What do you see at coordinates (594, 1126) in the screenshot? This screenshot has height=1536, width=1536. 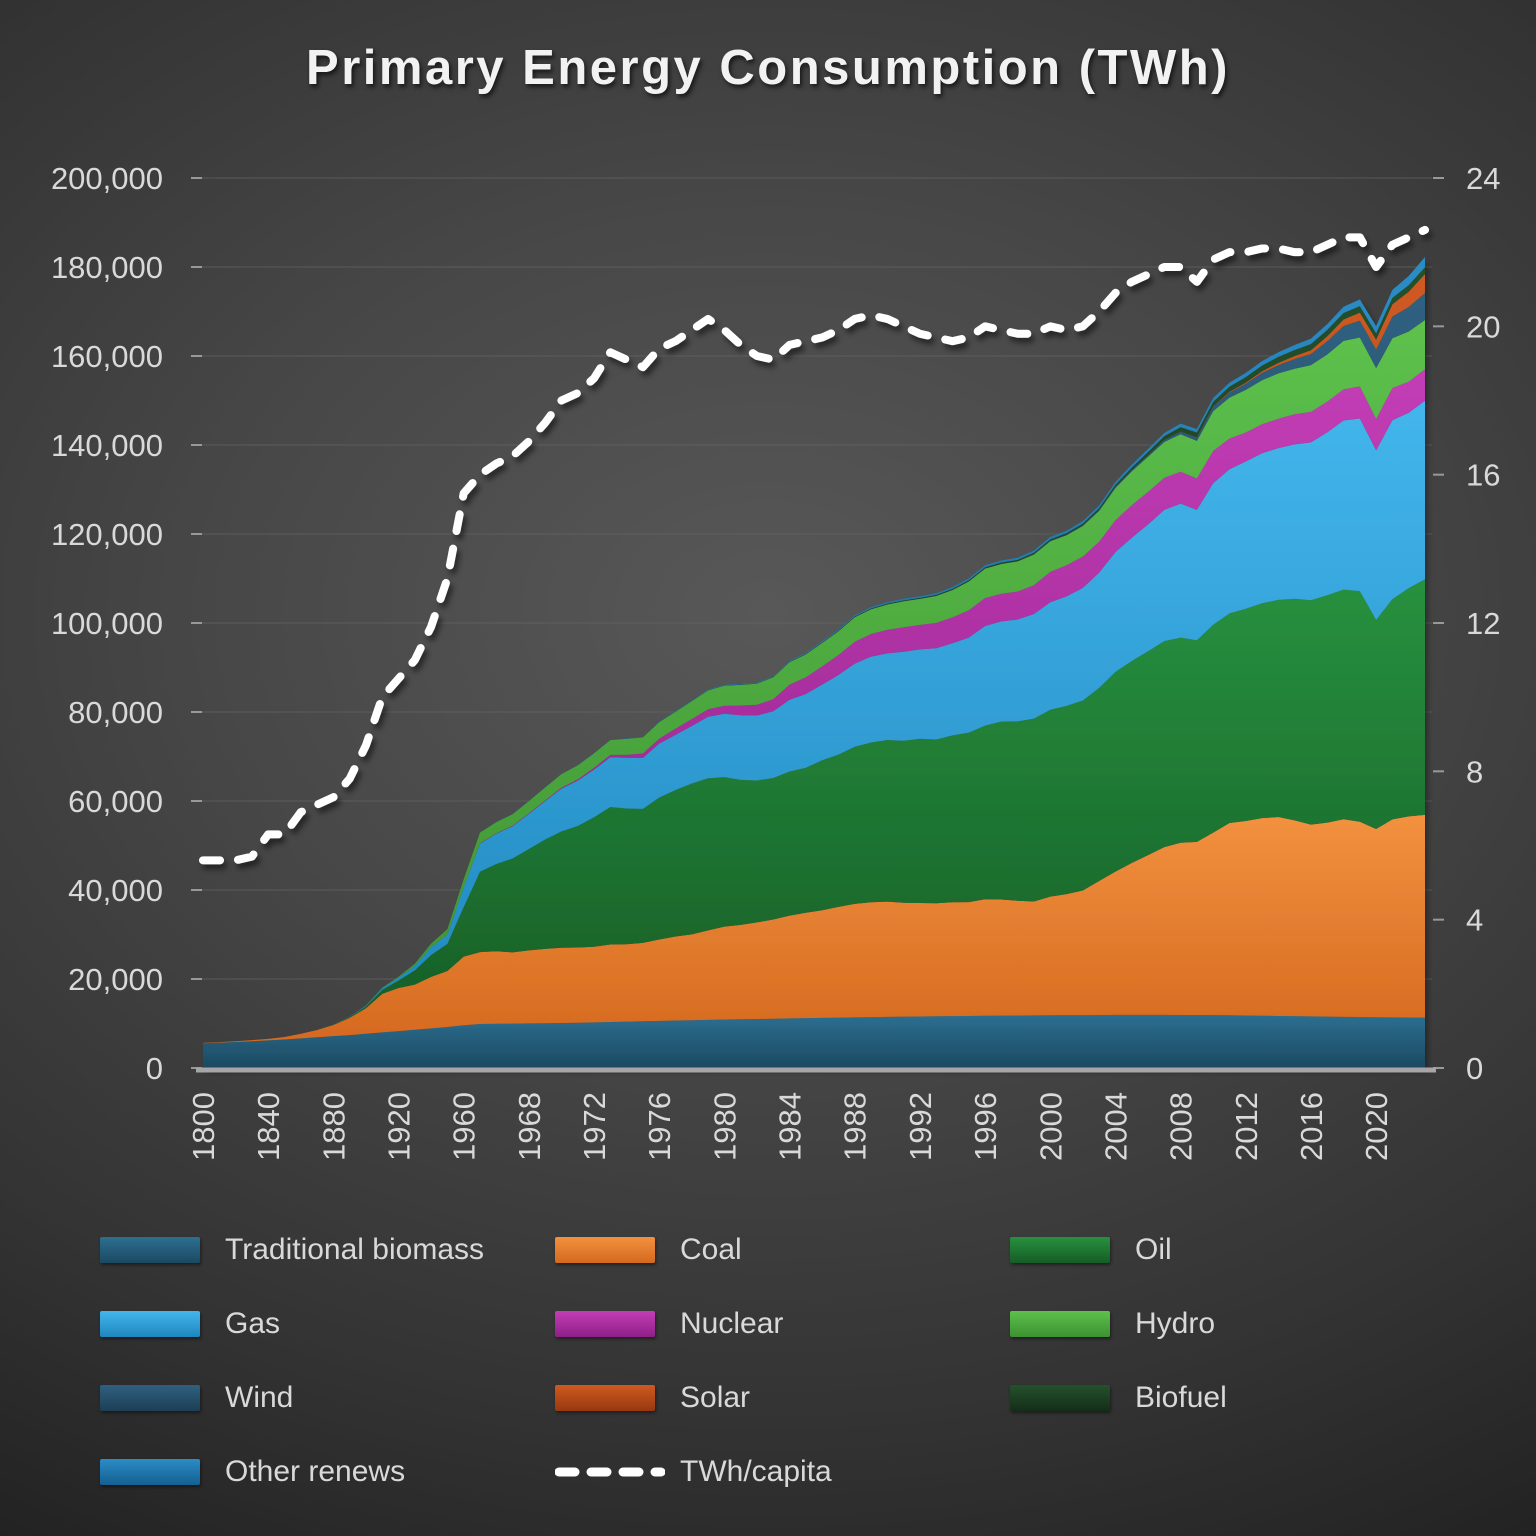 I see `x-axis-tick-label: 1972` at bounding box center [594, 1126].